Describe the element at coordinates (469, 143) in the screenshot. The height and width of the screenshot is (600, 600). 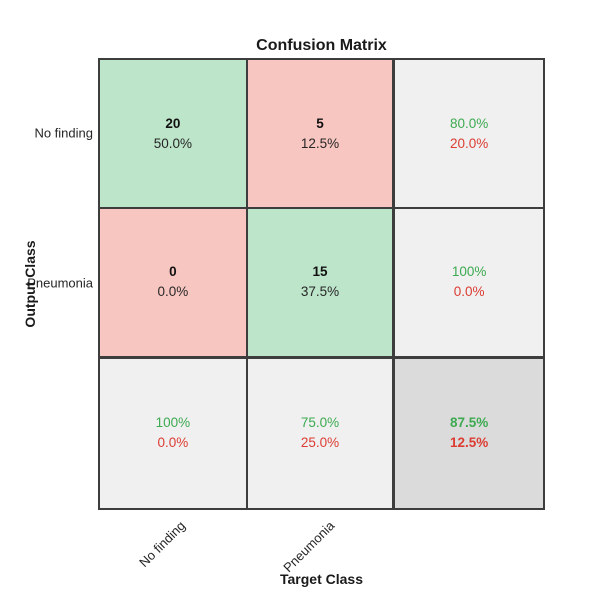
I see `cell-incorrect-percent: 20.0%` at that location.